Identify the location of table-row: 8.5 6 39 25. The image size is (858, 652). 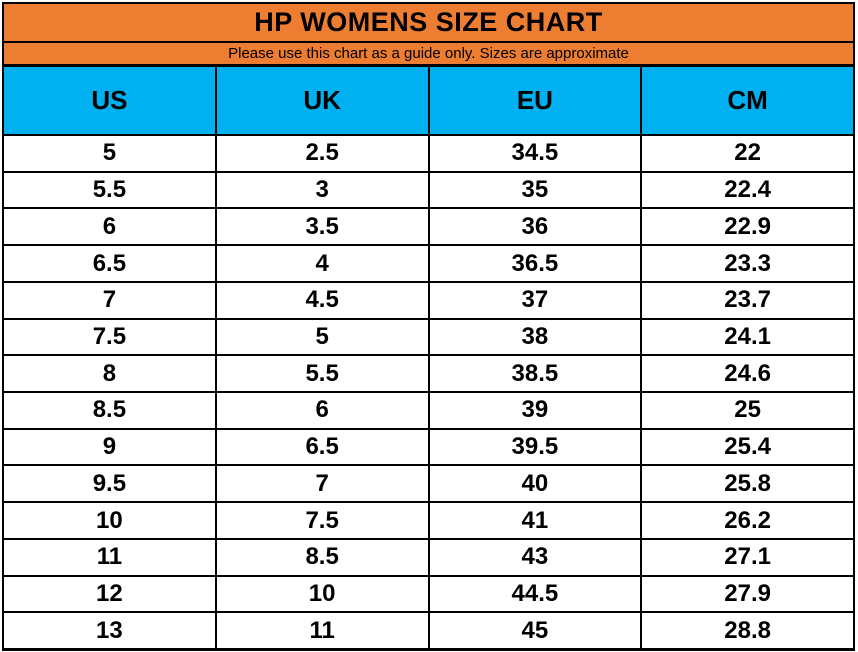
(428, 411).